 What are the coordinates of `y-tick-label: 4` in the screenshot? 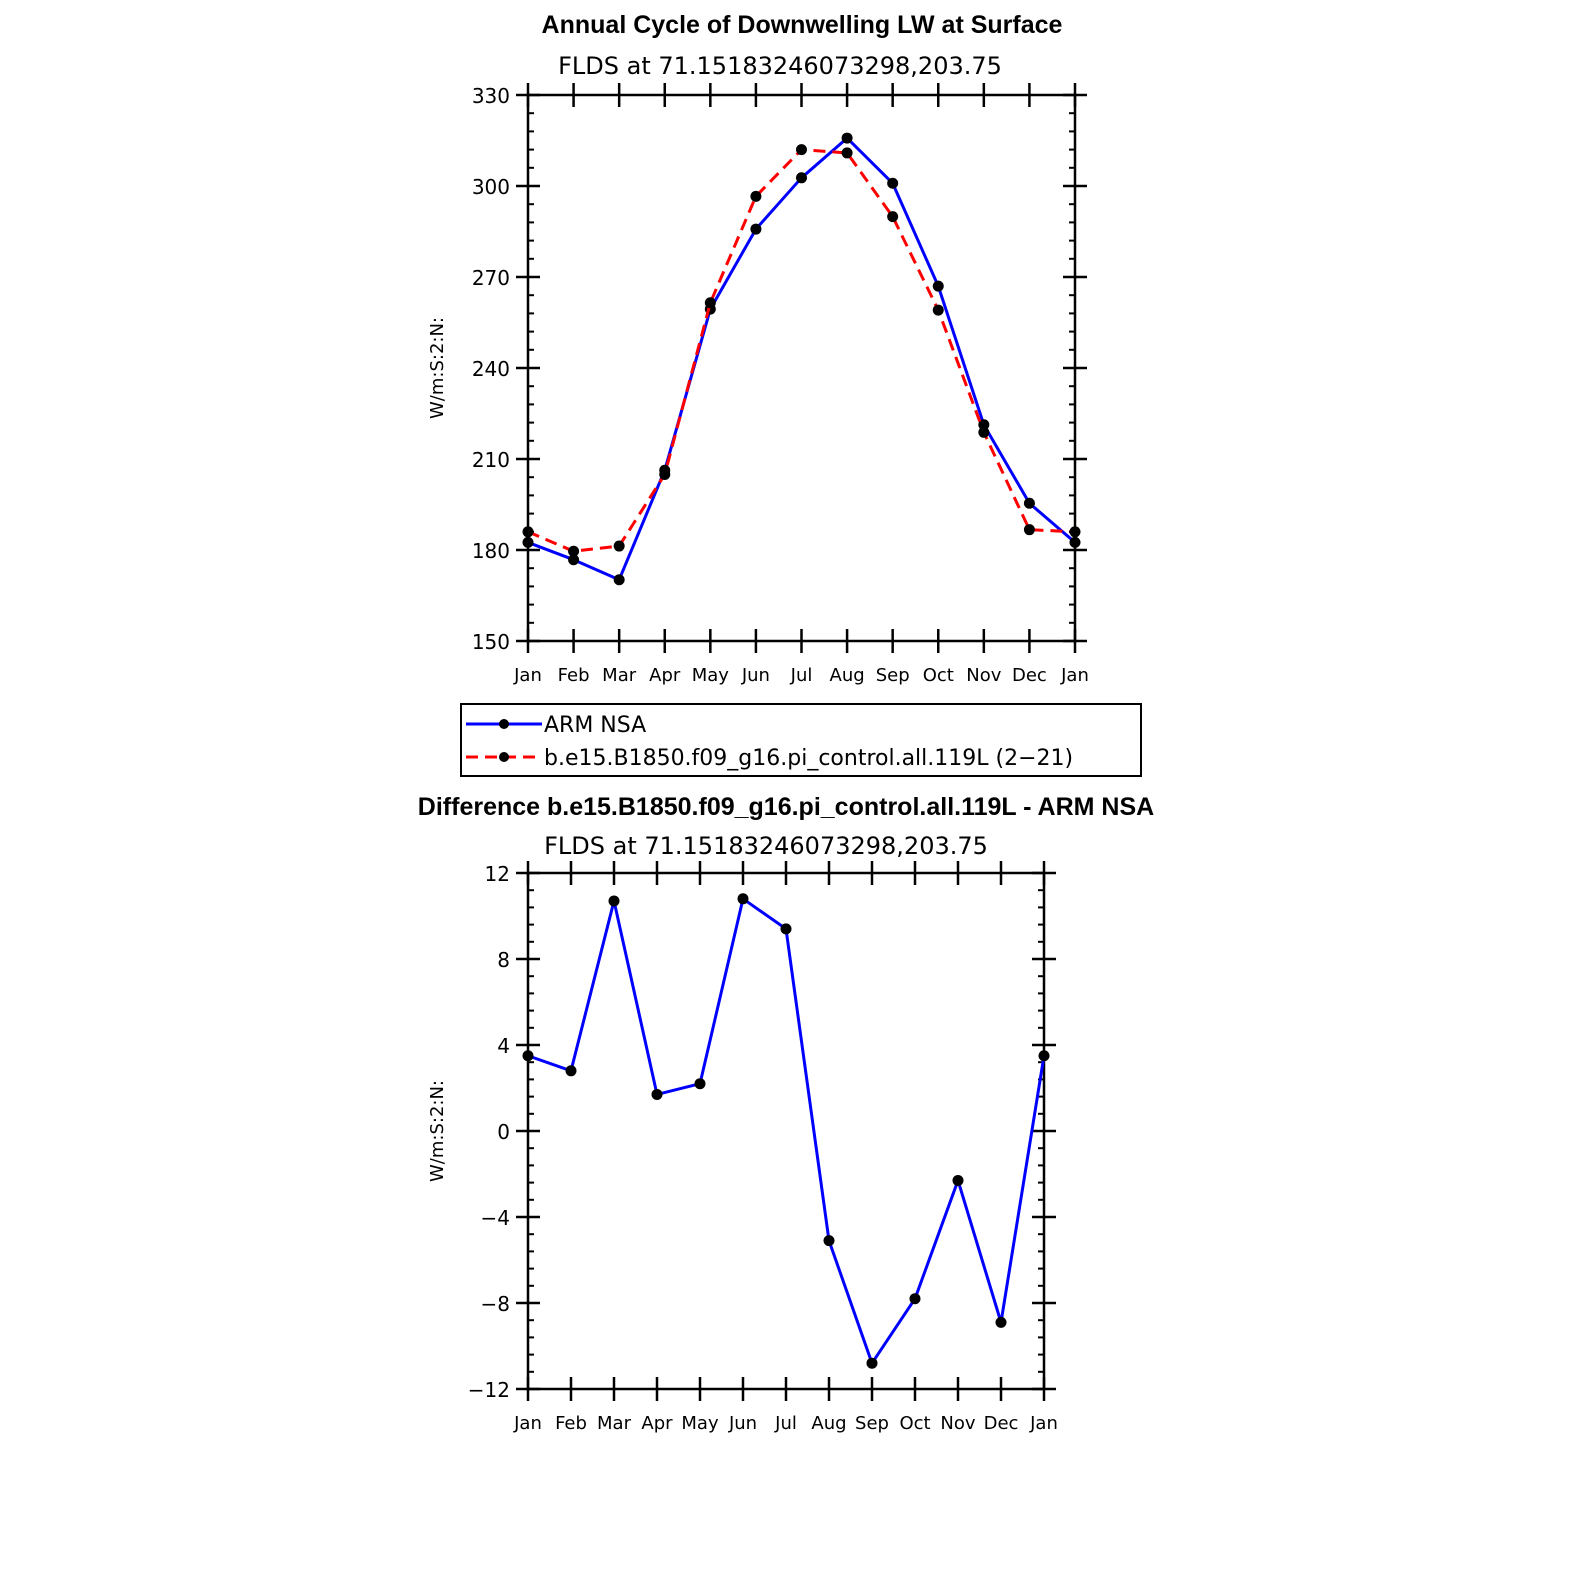 It's located at (503, 1046).